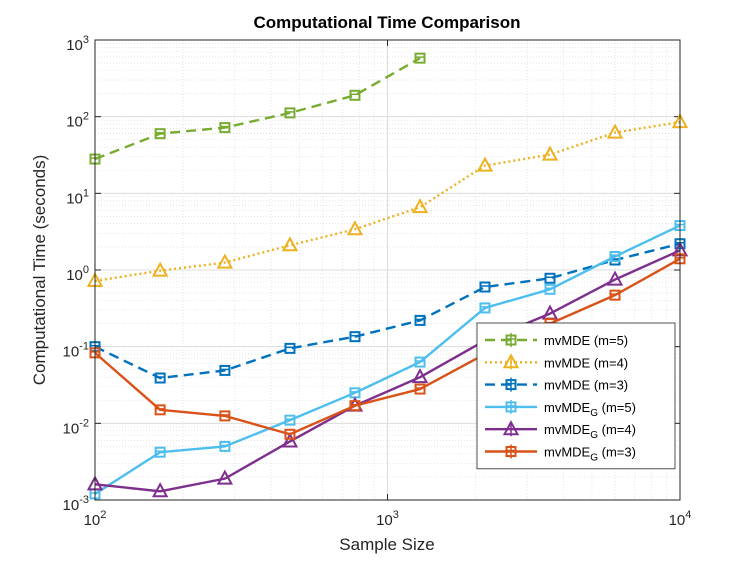 The height and width of the screenshot is (561, 747). I want to click on legend-label: mvMDEG (m=5), so click(590, 409).